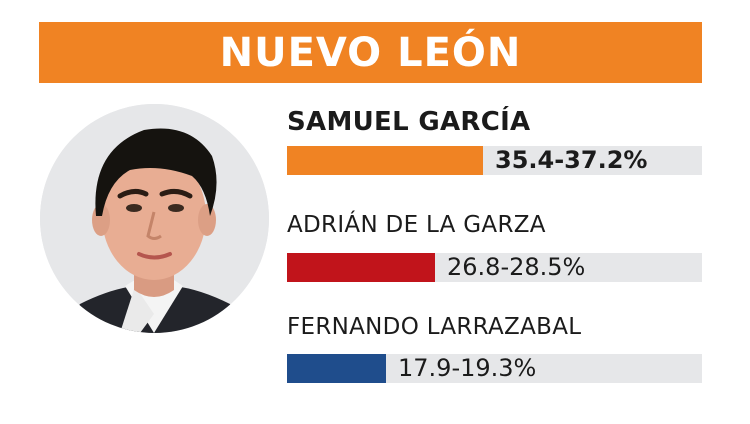 This screenshot has width=750, height=424. What do you see at coordinates (571, 160) in the screenshot?
I see `bar-value-label-1: 35.4-37.2%` at bounding box center [571, 160].